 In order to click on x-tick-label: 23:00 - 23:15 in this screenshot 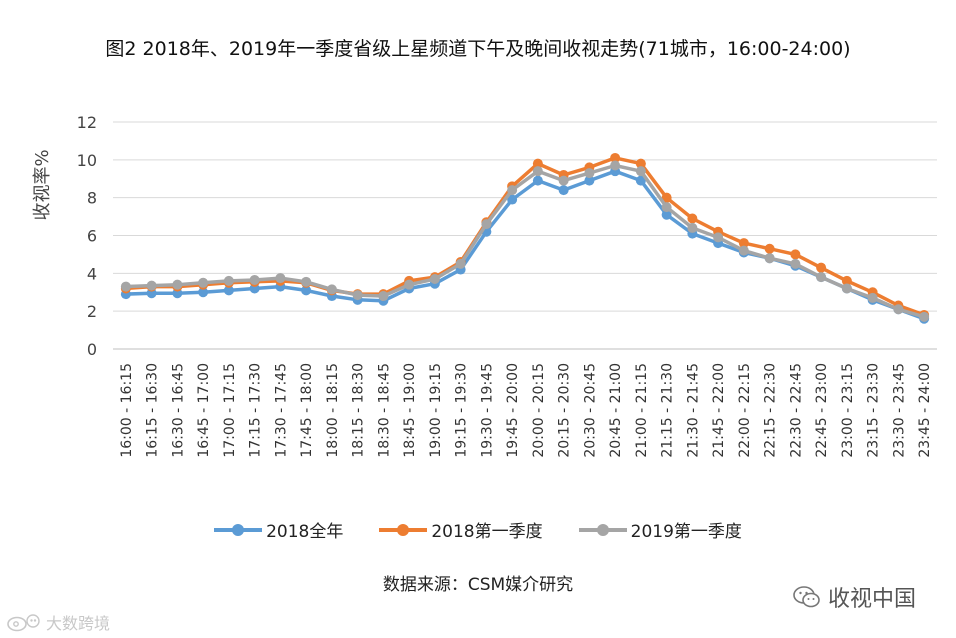, I will do `click(848, 410)`.